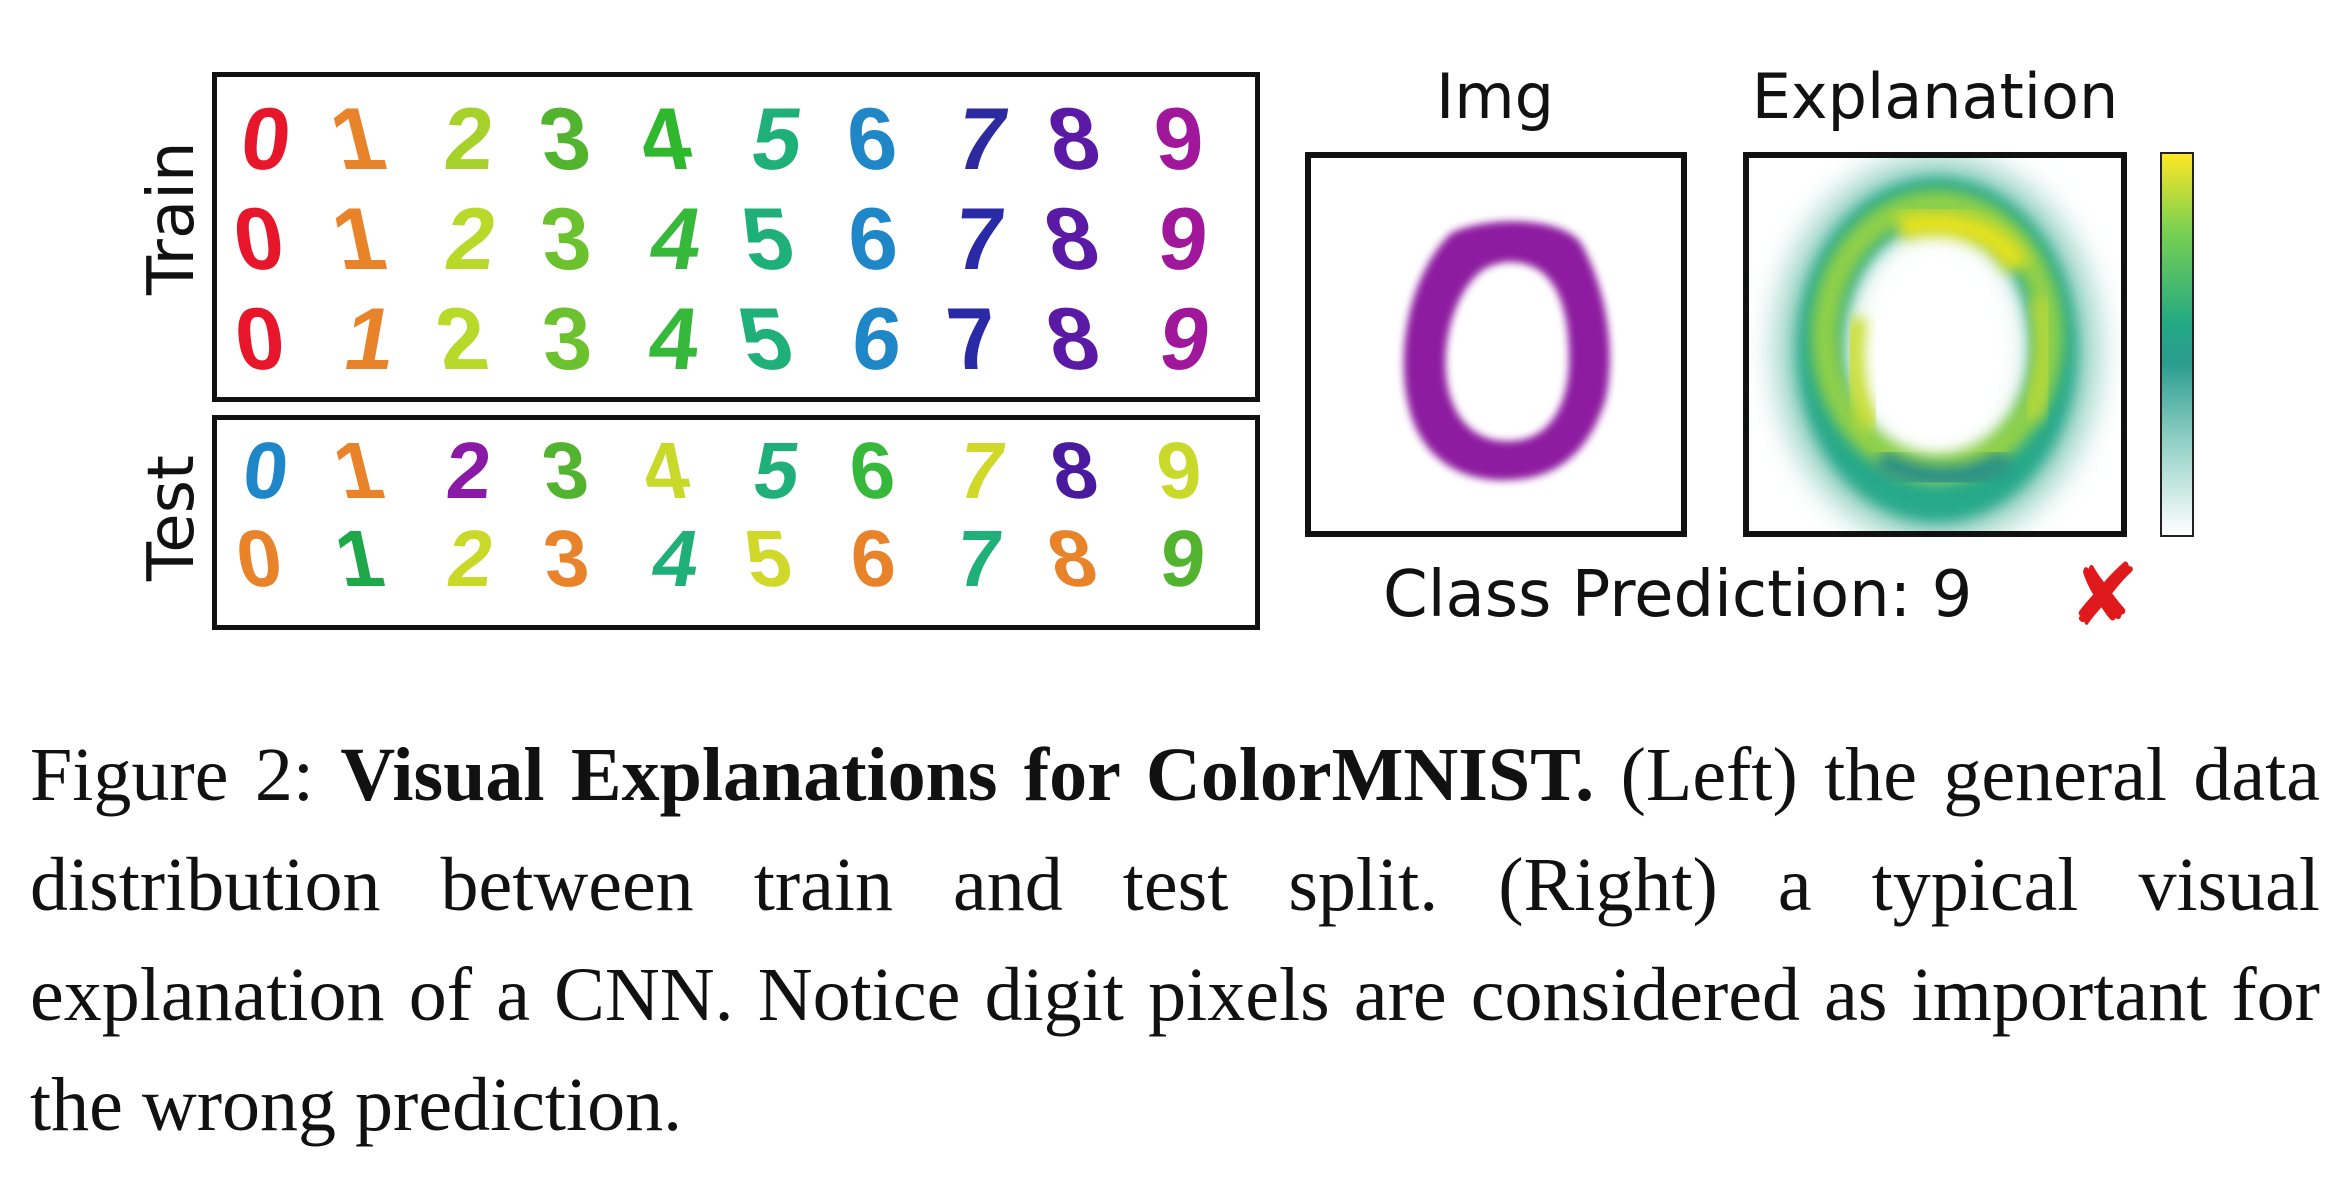  Describe the element at coordinates (358, 471) in the screenshot. I see `test-digit-r1-1: 1` at that location.